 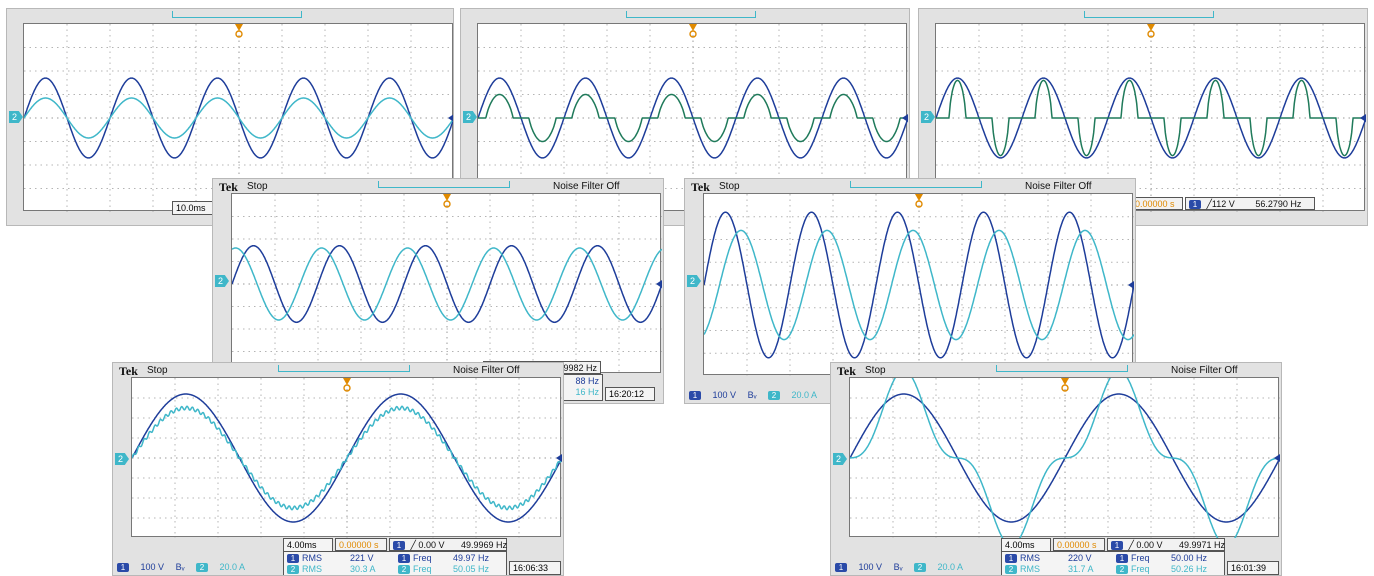 What do you see at coordinates (471, 569) in the screenshot?
I see `ch2-freq-value: 50.05 Hz` at bounding box center [471, 569].